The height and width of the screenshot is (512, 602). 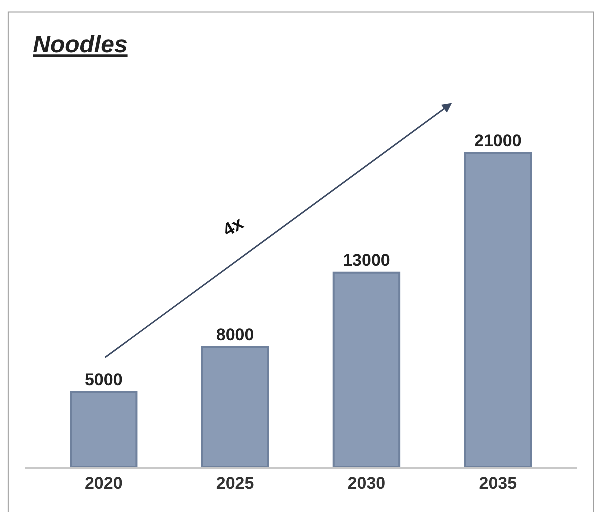 What do you see at coordinates (498, 140) in the screenshot?
I see `data-label: 21000` at bounding box center [498, 140].